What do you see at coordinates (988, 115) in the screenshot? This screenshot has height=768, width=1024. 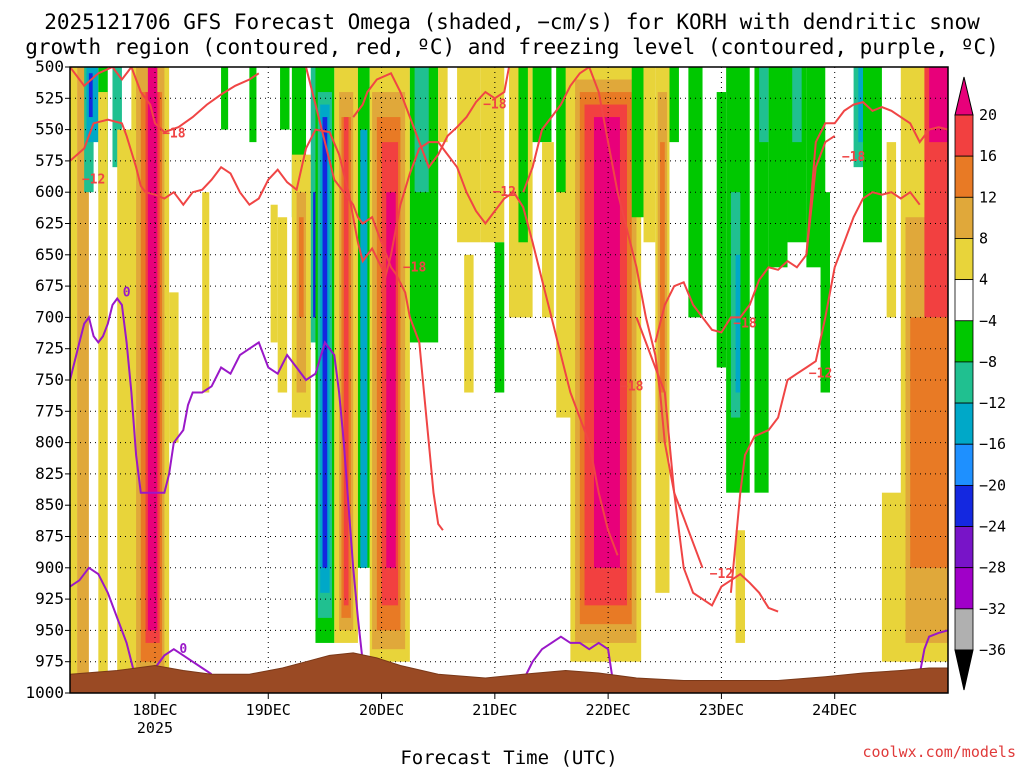 I see `colorbar-label-0: 20` at bounding box center [988, 115].